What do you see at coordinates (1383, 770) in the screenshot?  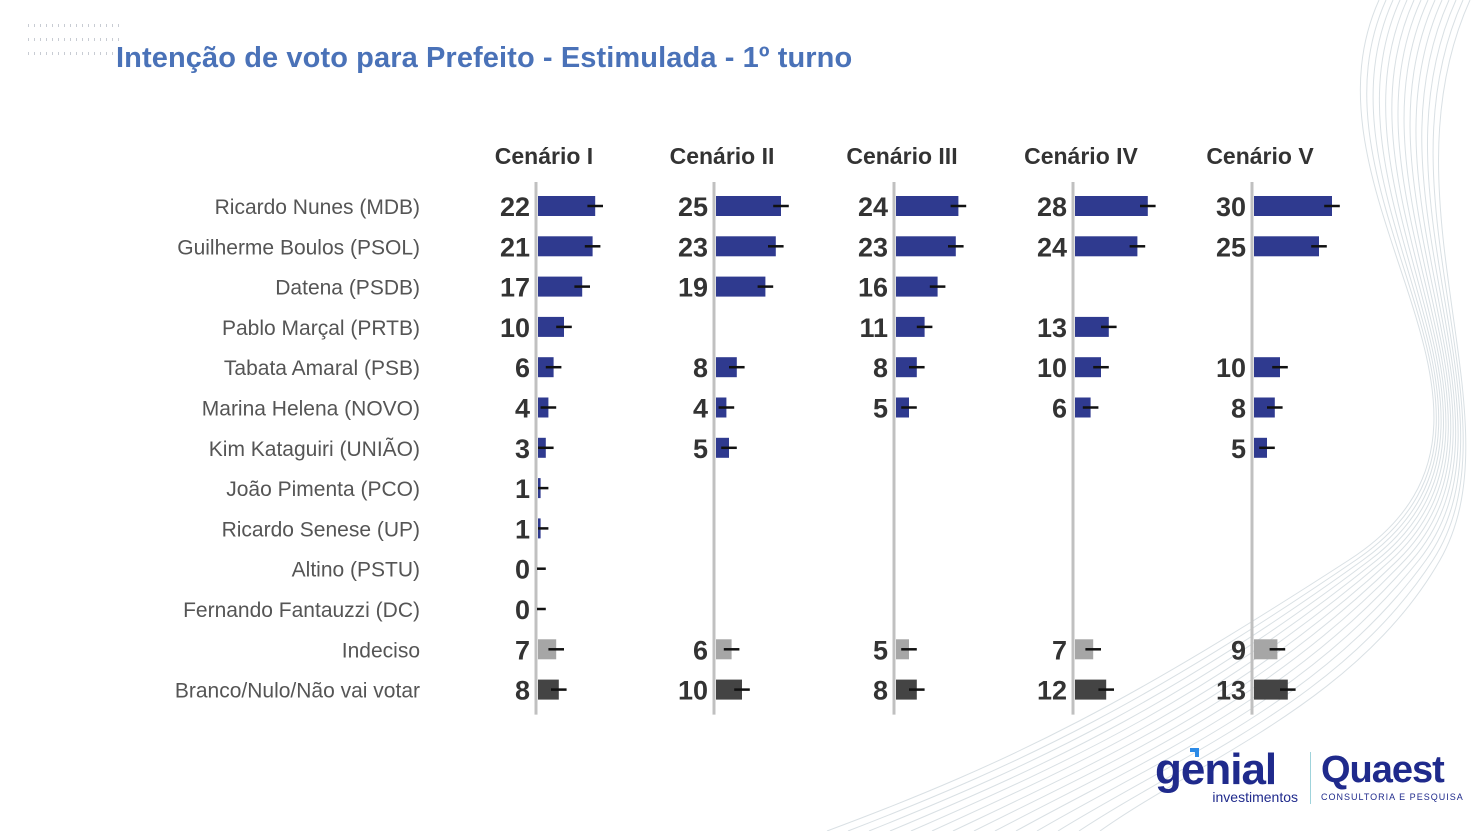 I see `quaest-logo-name: Quaest` at bounding box center [1383, 770].